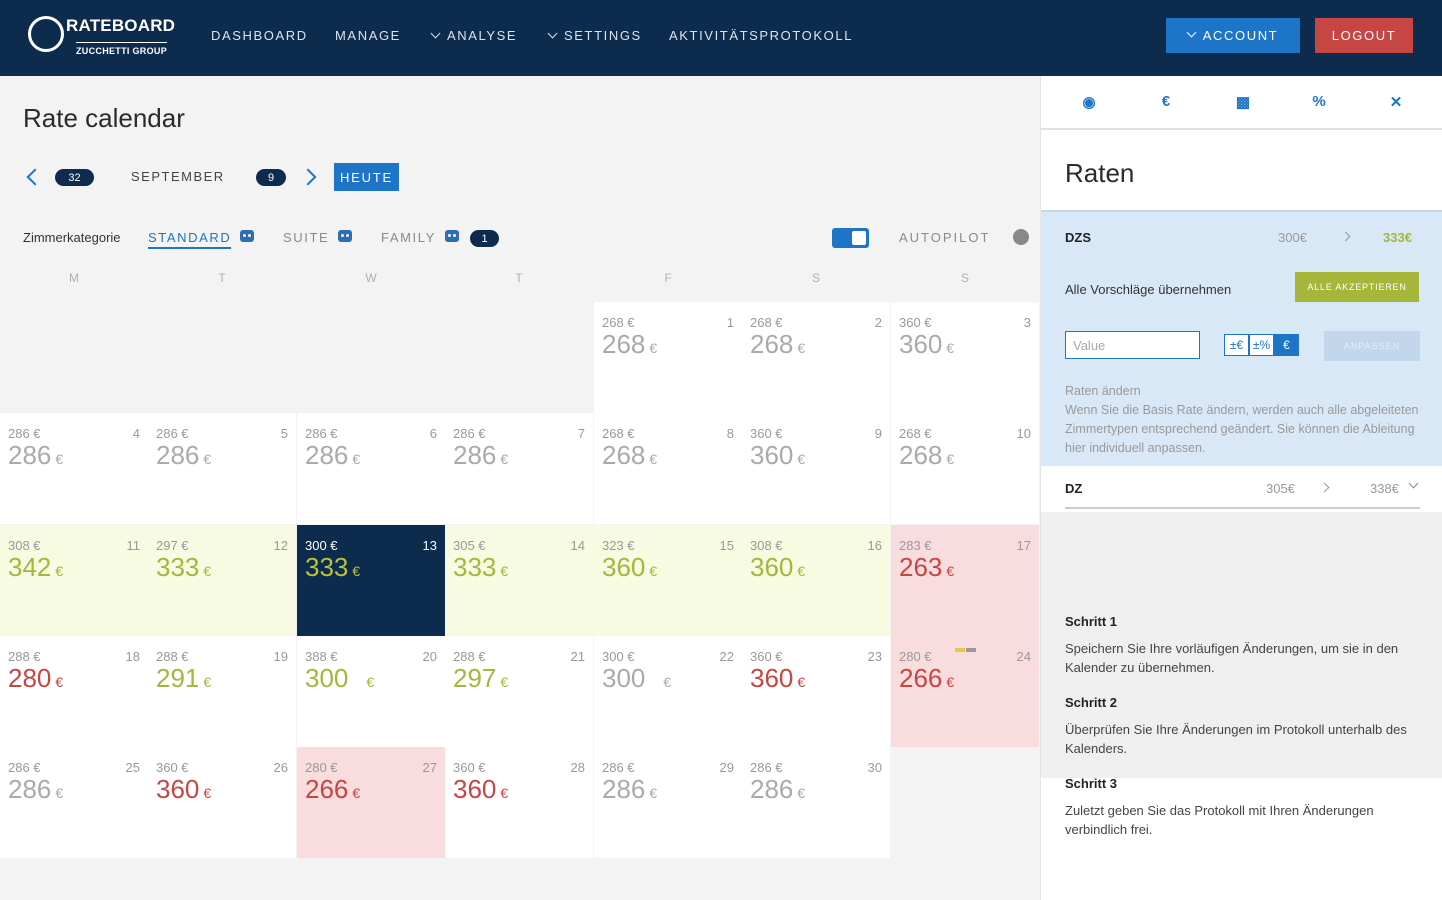  What do you see at coordinates (668, 468) in the screenshot?
I see `calendar-day-cell: 268 €8 268 €` at bounding box center [668, 468].